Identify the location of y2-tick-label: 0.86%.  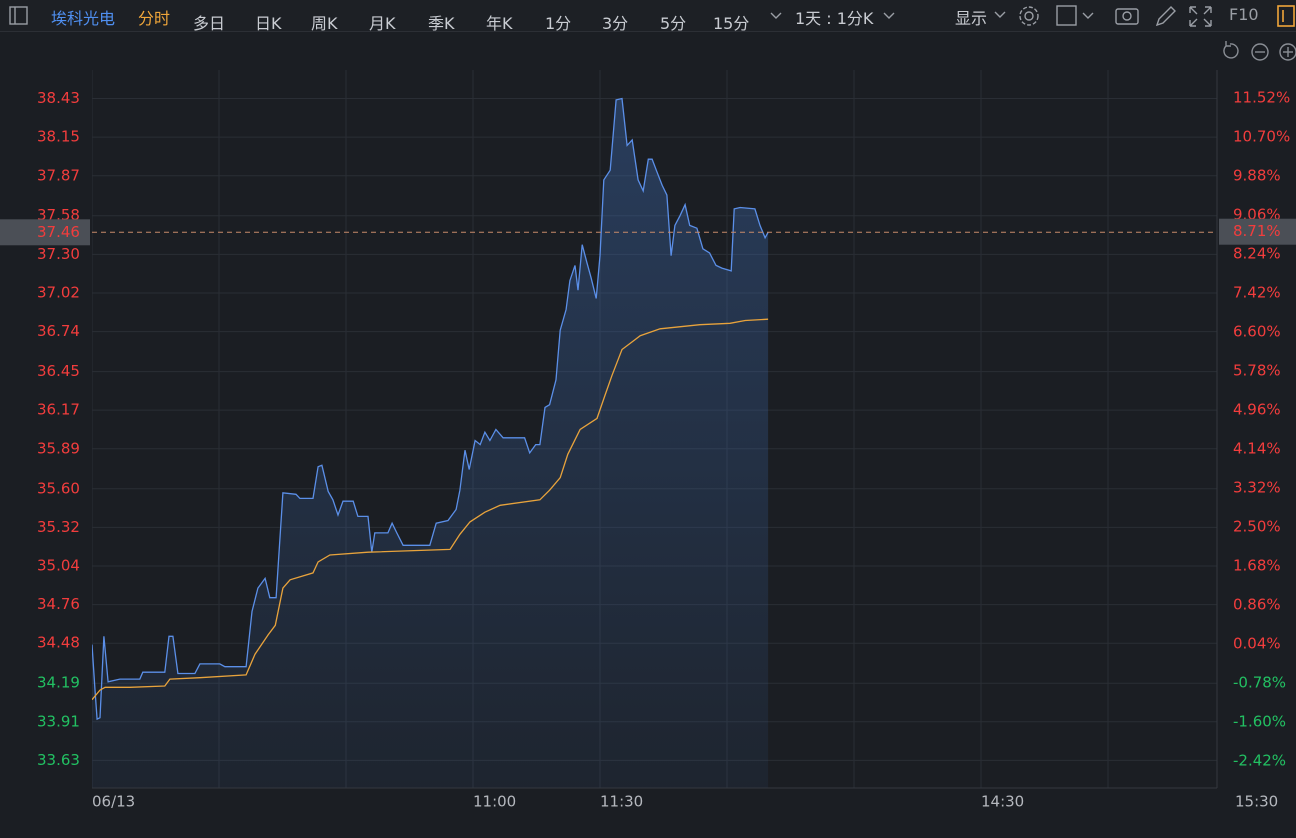
(1257, 604).